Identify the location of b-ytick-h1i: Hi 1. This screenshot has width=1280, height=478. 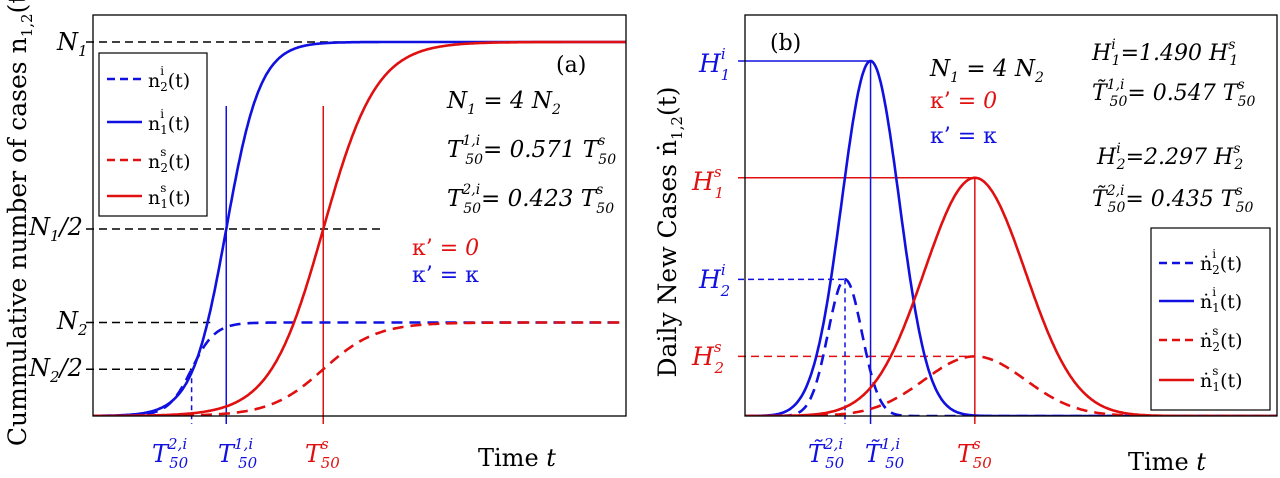
(714, 64).